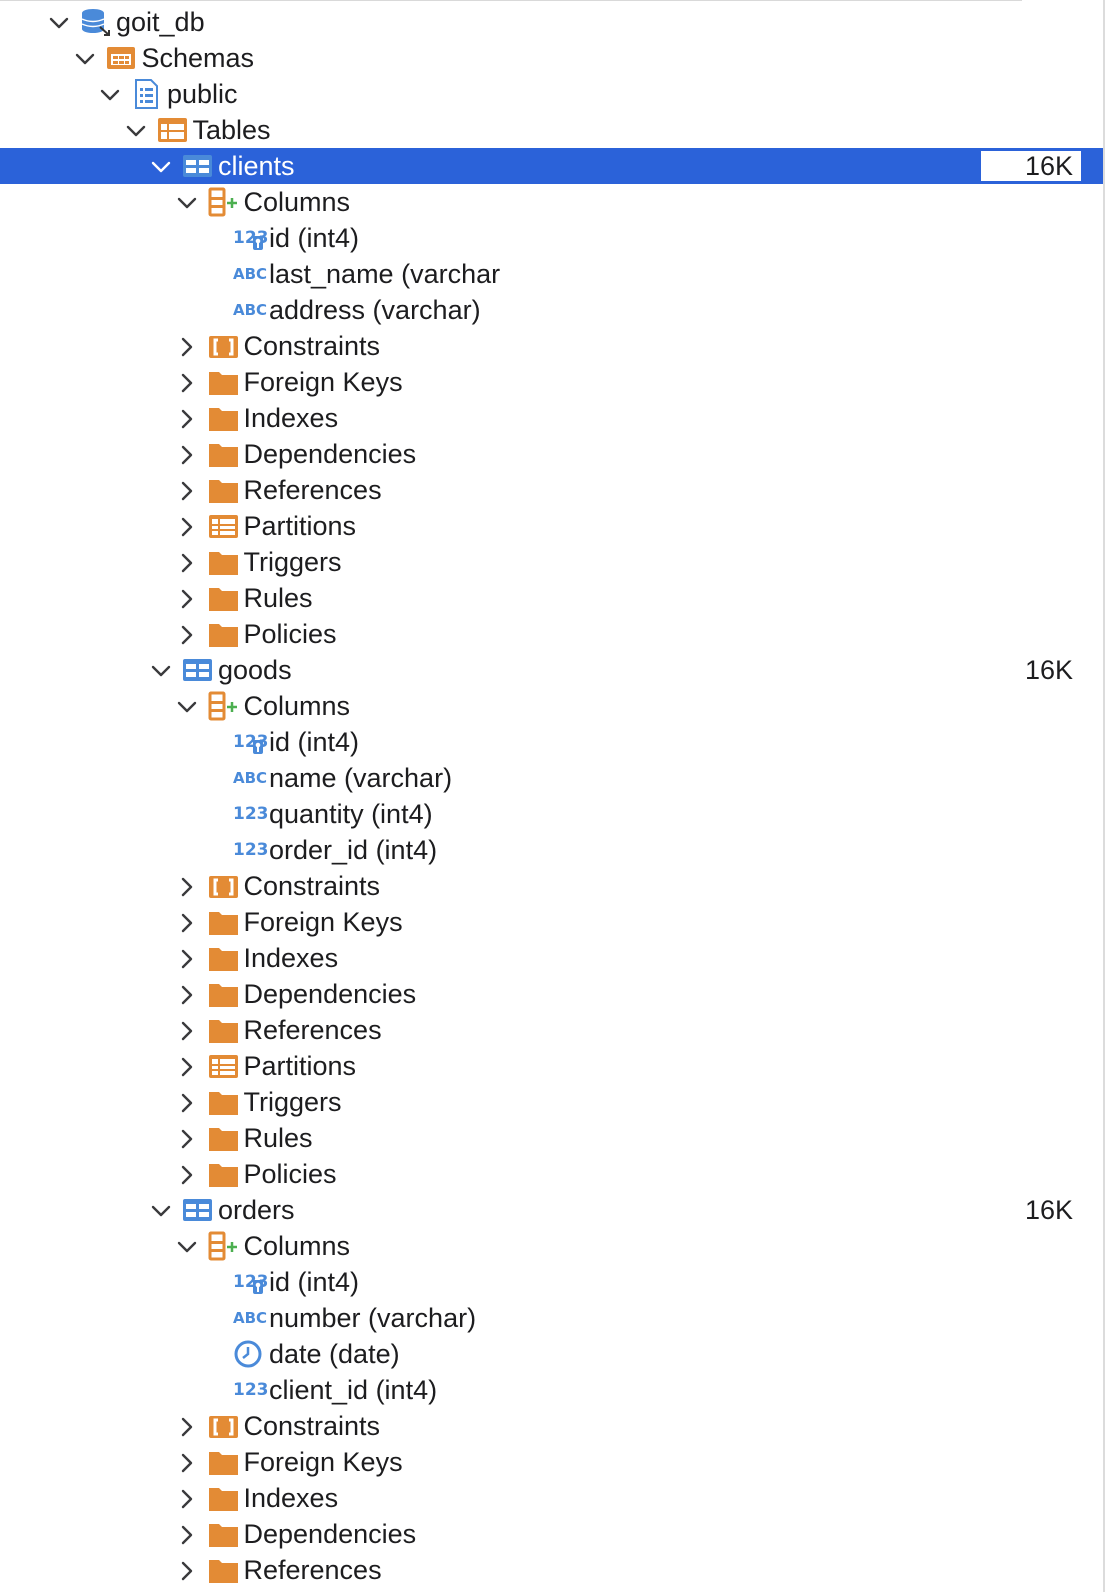 The image size is (1105, 1592). I want to click on tree-node-number-varchar: ABC number (varchar), so click(551, 1318).